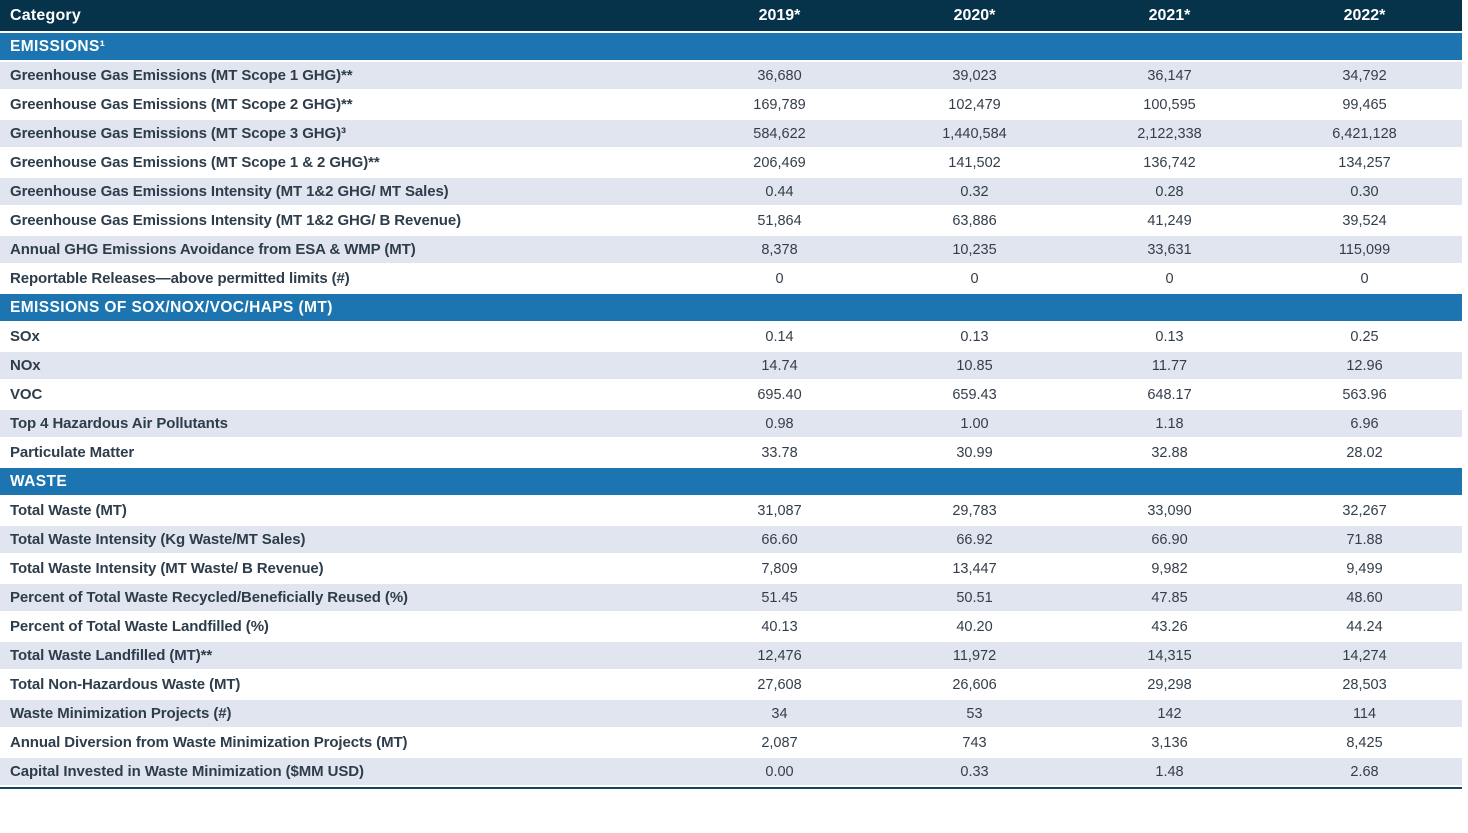 This screenshot has height=833, width=1468. Describe the element at coordinates (25, 336) in the screenshot. I see `category-cell: SOx` at that location.